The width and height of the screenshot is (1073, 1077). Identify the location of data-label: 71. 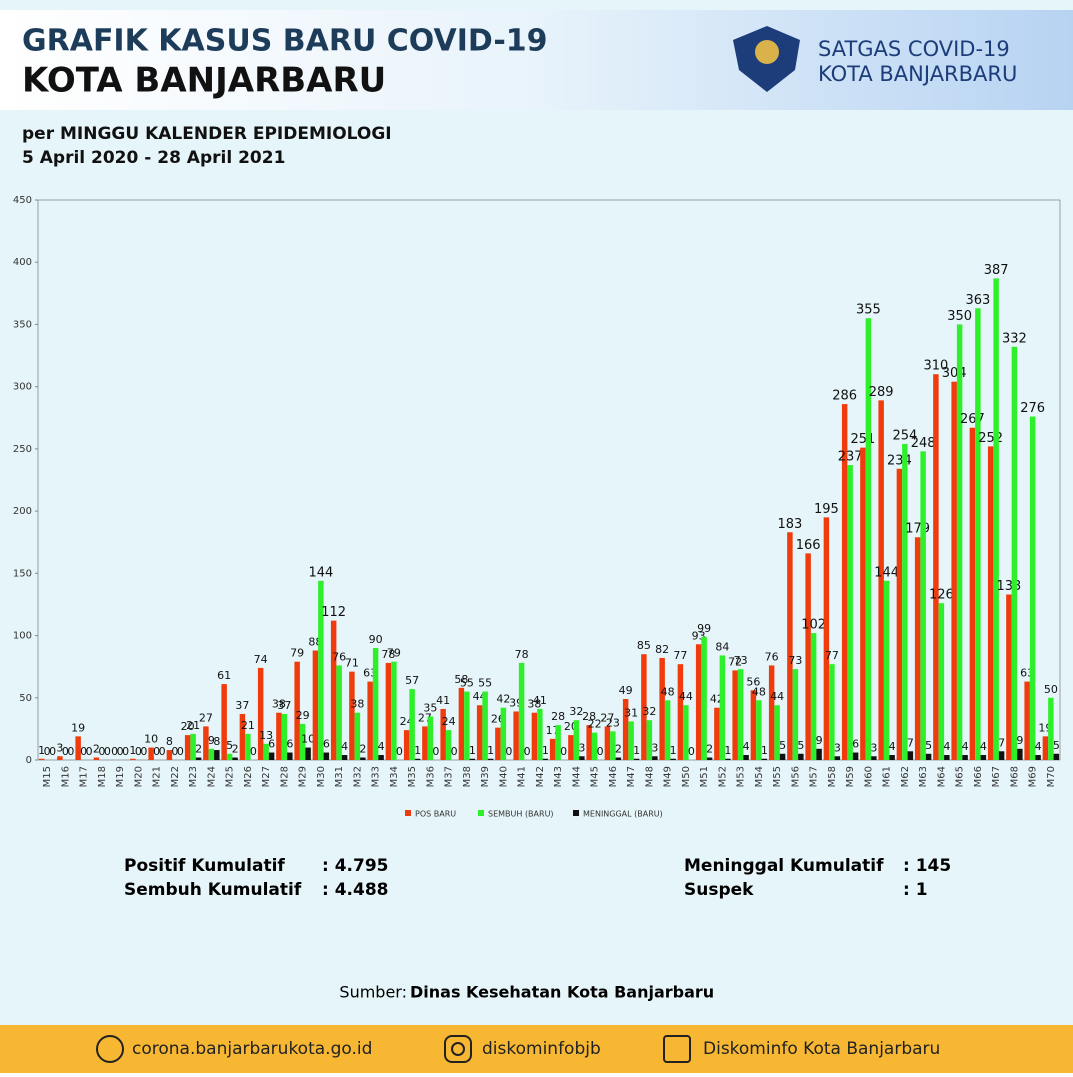
(352, 663).